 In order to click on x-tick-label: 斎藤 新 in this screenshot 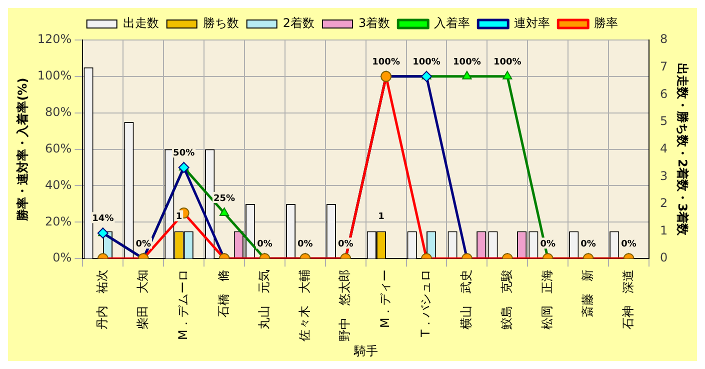, I will do `click(587, 294)`.